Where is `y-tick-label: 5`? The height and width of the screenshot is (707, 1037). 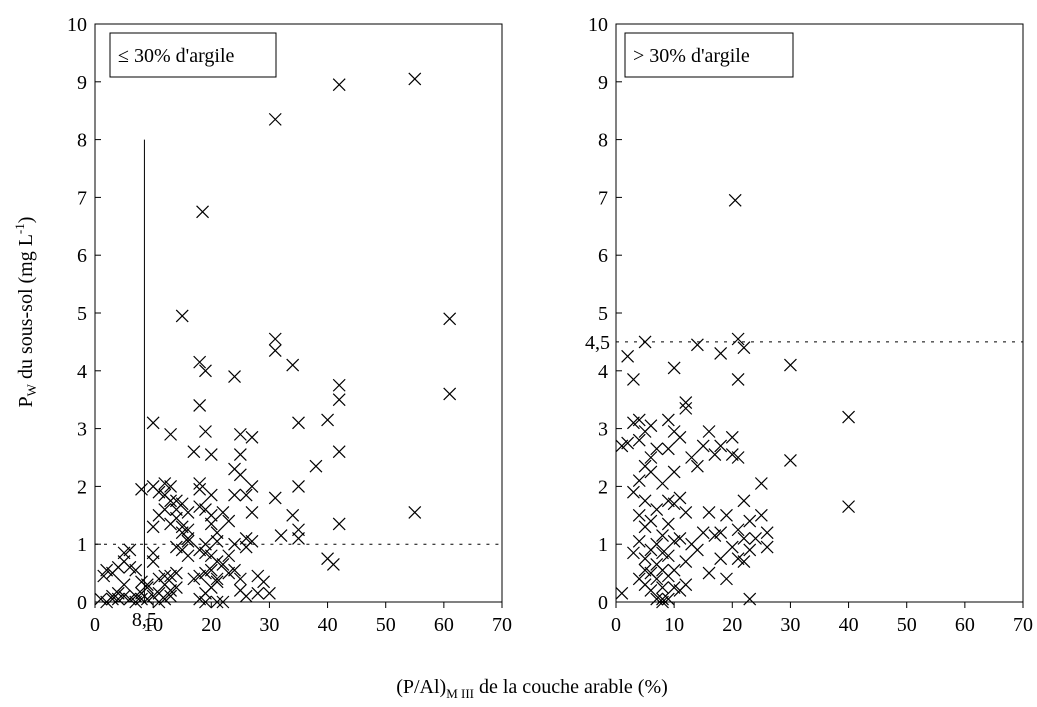 y-tick-label: 5 is located at coordinates (603, 314).